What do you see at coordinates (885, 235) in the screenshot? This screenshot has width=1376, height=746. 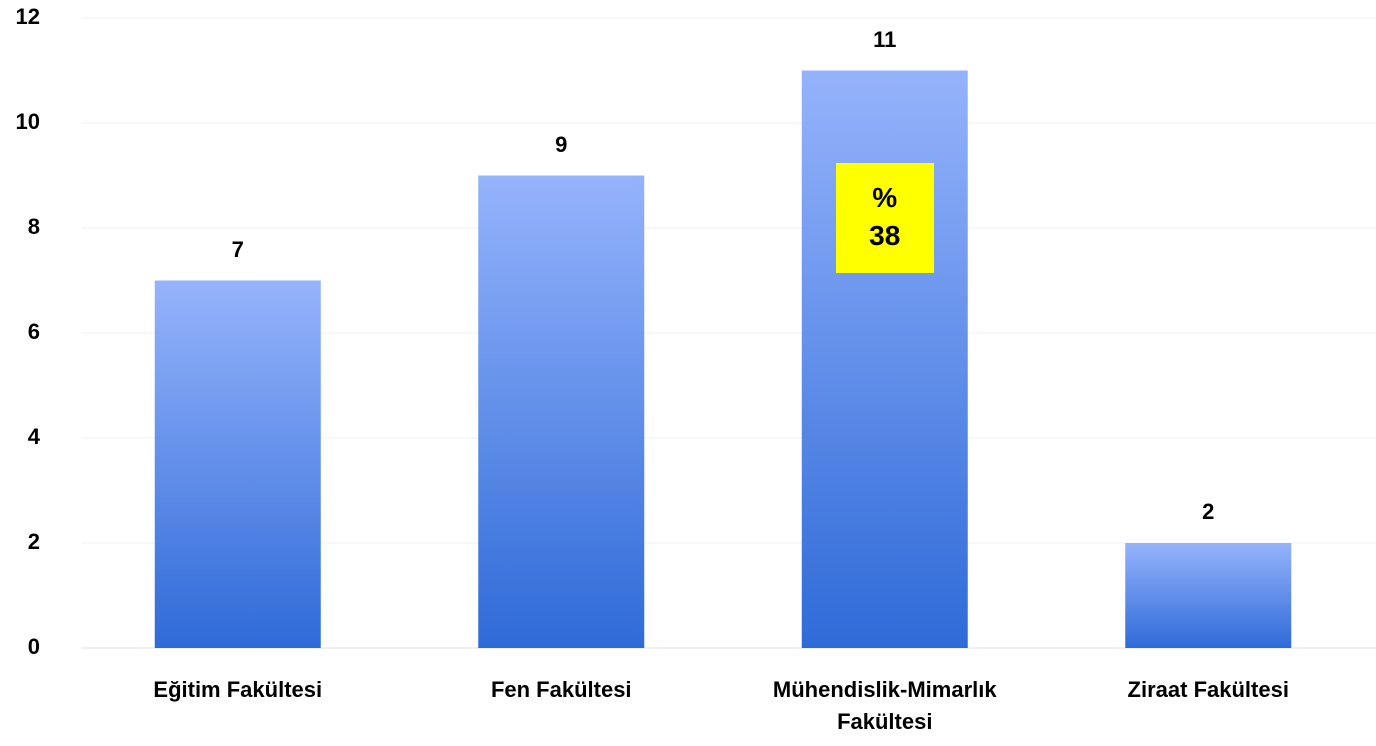 I see `annotation-line: 38` at bounding box center [885, 235].